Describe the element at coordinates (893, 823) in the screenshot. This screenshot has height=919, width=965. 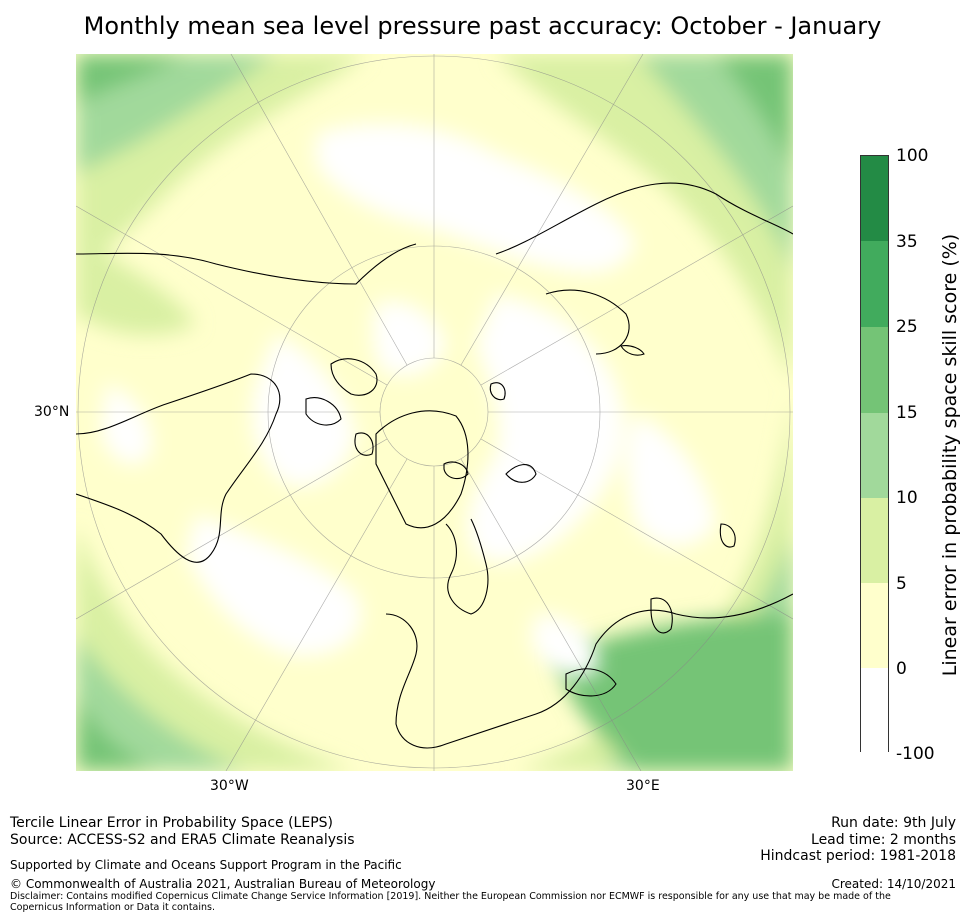
I see `run-date-text: Run date: 9th July` at that location.